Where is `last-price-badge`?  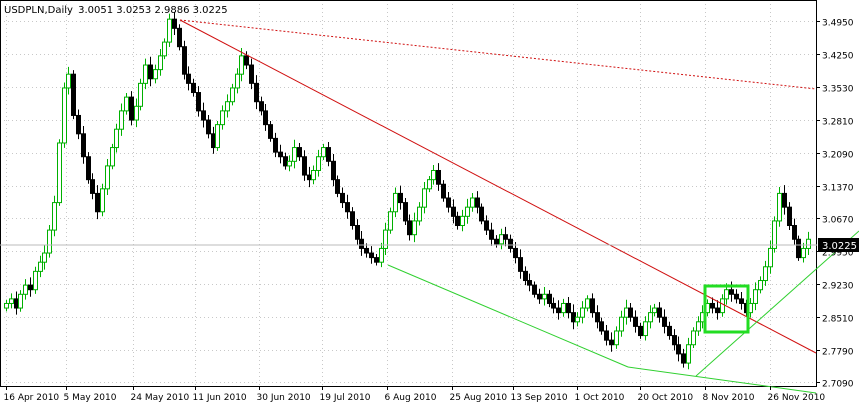
last-price-badge is located at coordinates (838, 245).